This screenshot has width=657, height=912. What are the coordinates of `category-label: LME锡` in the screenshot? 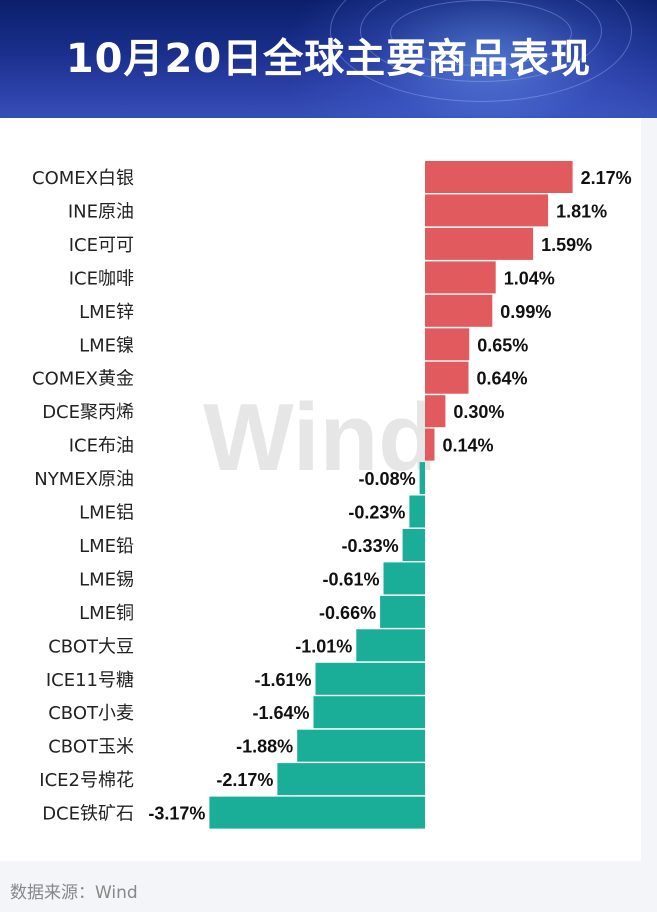 It's located at (106, 579).